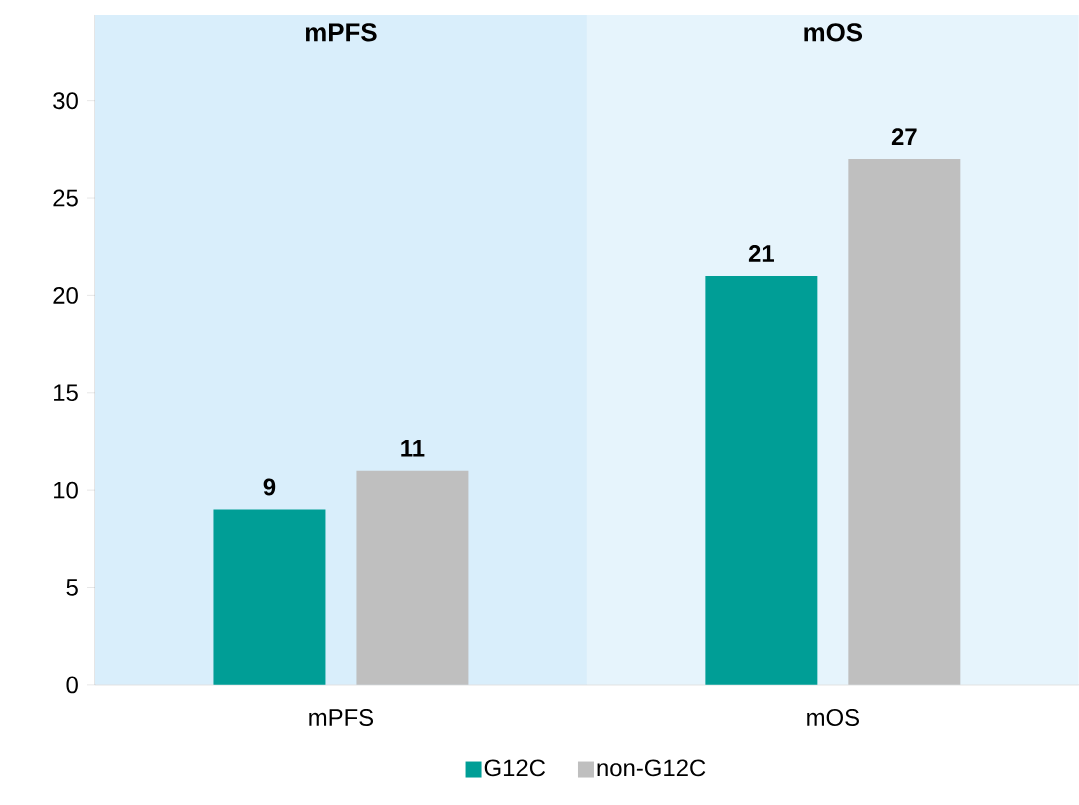  What do you see at coordinates (72, 587) in the screenshot?
I see `y-tick-label: 5` at bounding box center [72, 587].